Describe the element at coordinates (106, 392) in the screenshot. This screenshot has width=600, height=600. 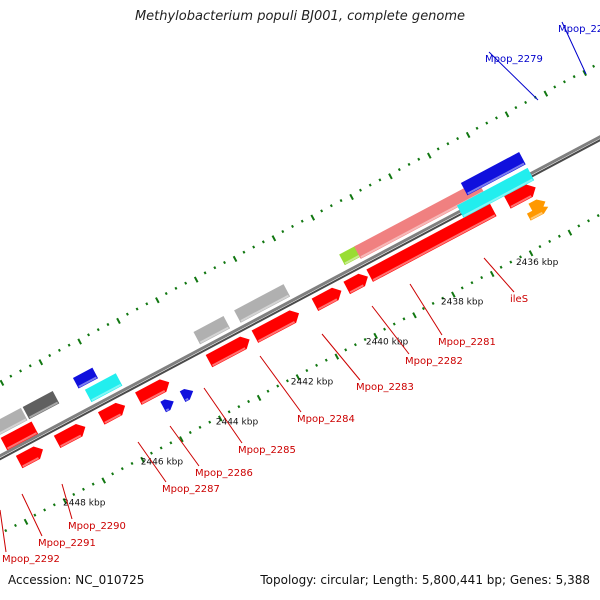
I see `gene-feature-cog_cyan-highlight` at that location.